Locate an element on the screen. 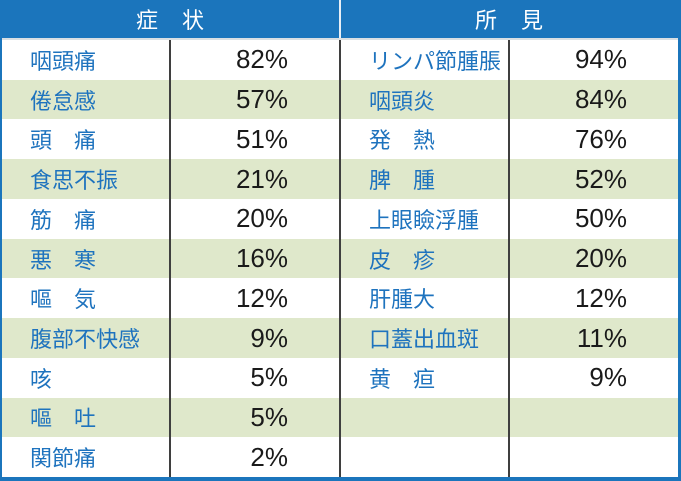 This screenshot has width=681, height=481. symptom-cell-group: 腹部不快感 9% is located at coordinates (170, 338).